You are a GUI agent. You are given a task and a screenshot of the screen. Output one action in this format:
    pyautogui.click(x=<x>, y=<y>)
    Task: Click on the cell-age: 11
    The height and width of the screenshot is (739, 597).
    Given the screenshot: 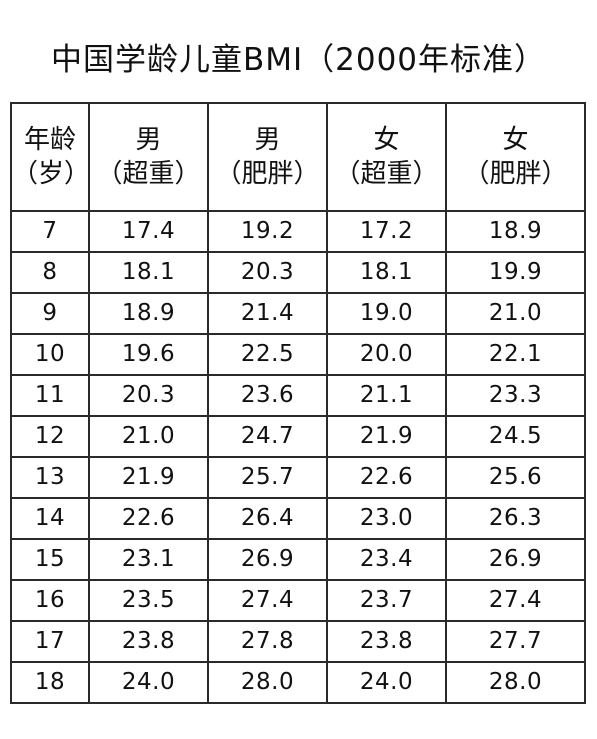 What is the action you would take?
    pyautogui.click(x=50, y=395)
    